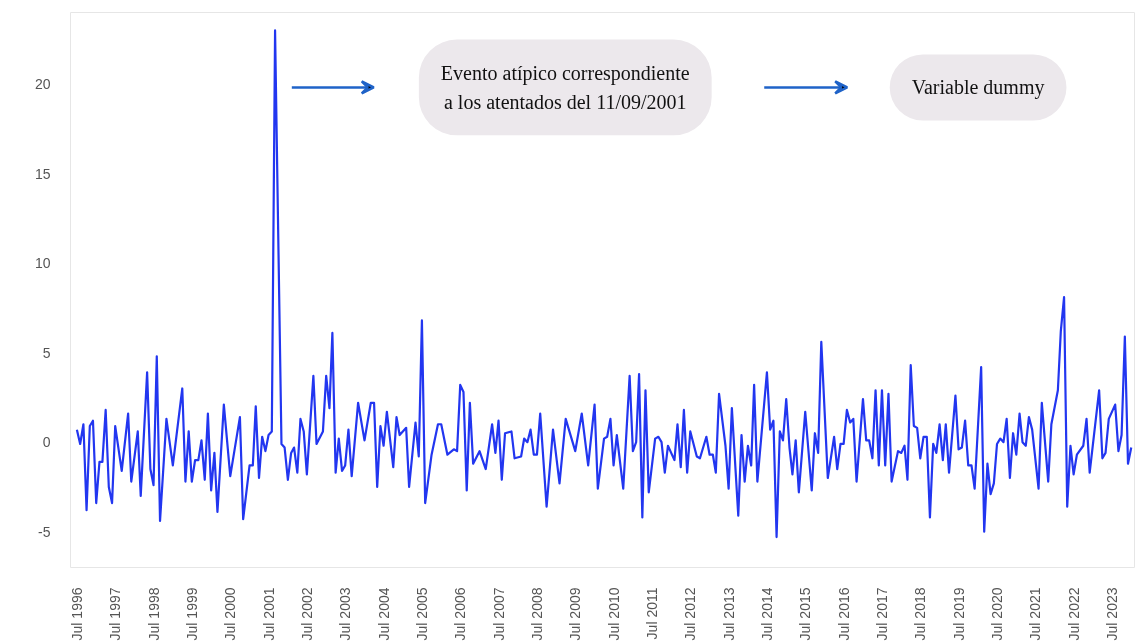  Describe the element at coordinates (766, 614) in the screenshot. I see `x-tick-label: Jul 2014` at that location.